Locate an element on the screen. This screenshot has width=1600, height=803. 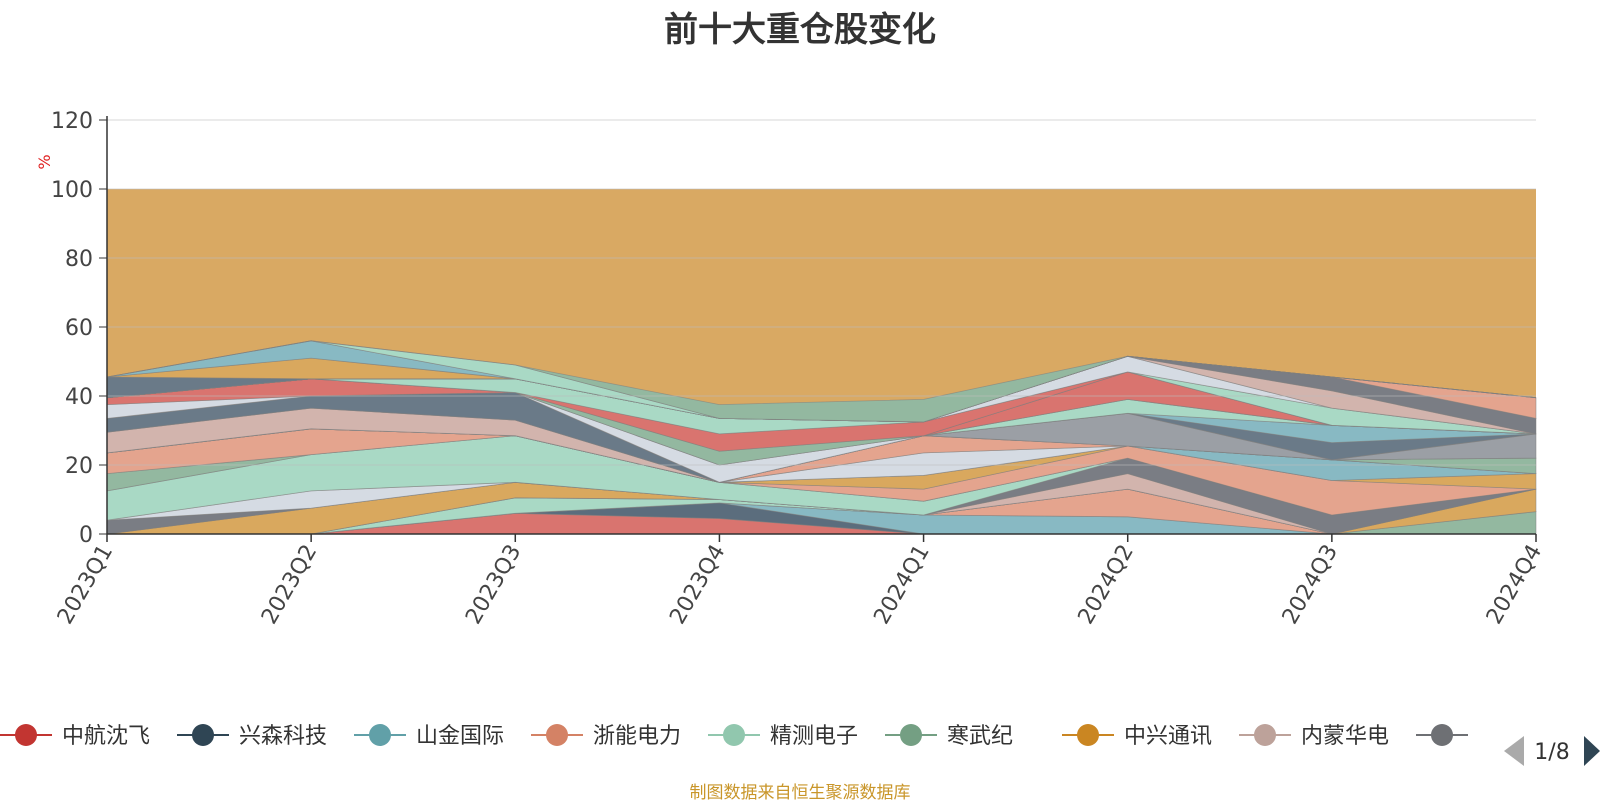
x-tick-label: 2023Q2 is located at coordinates (289, 585).